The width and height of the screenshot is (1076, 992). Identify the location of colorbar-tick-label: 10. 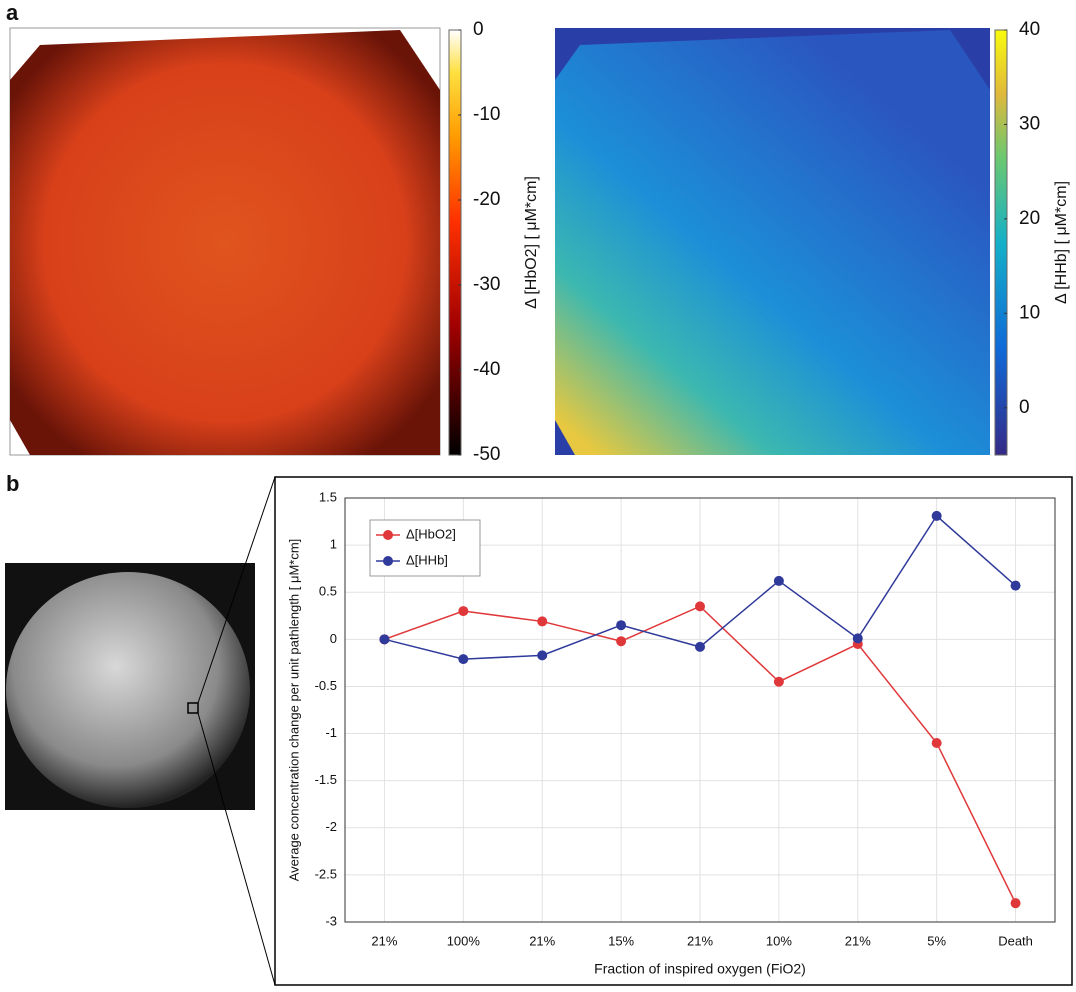
(1029, 312).